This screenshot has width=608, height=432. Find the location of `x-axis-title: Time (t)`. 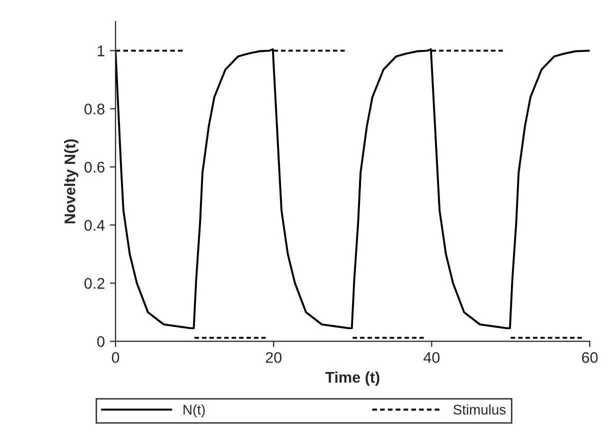

x-axis-title: Time (t) is located at coordinates (352, 378).